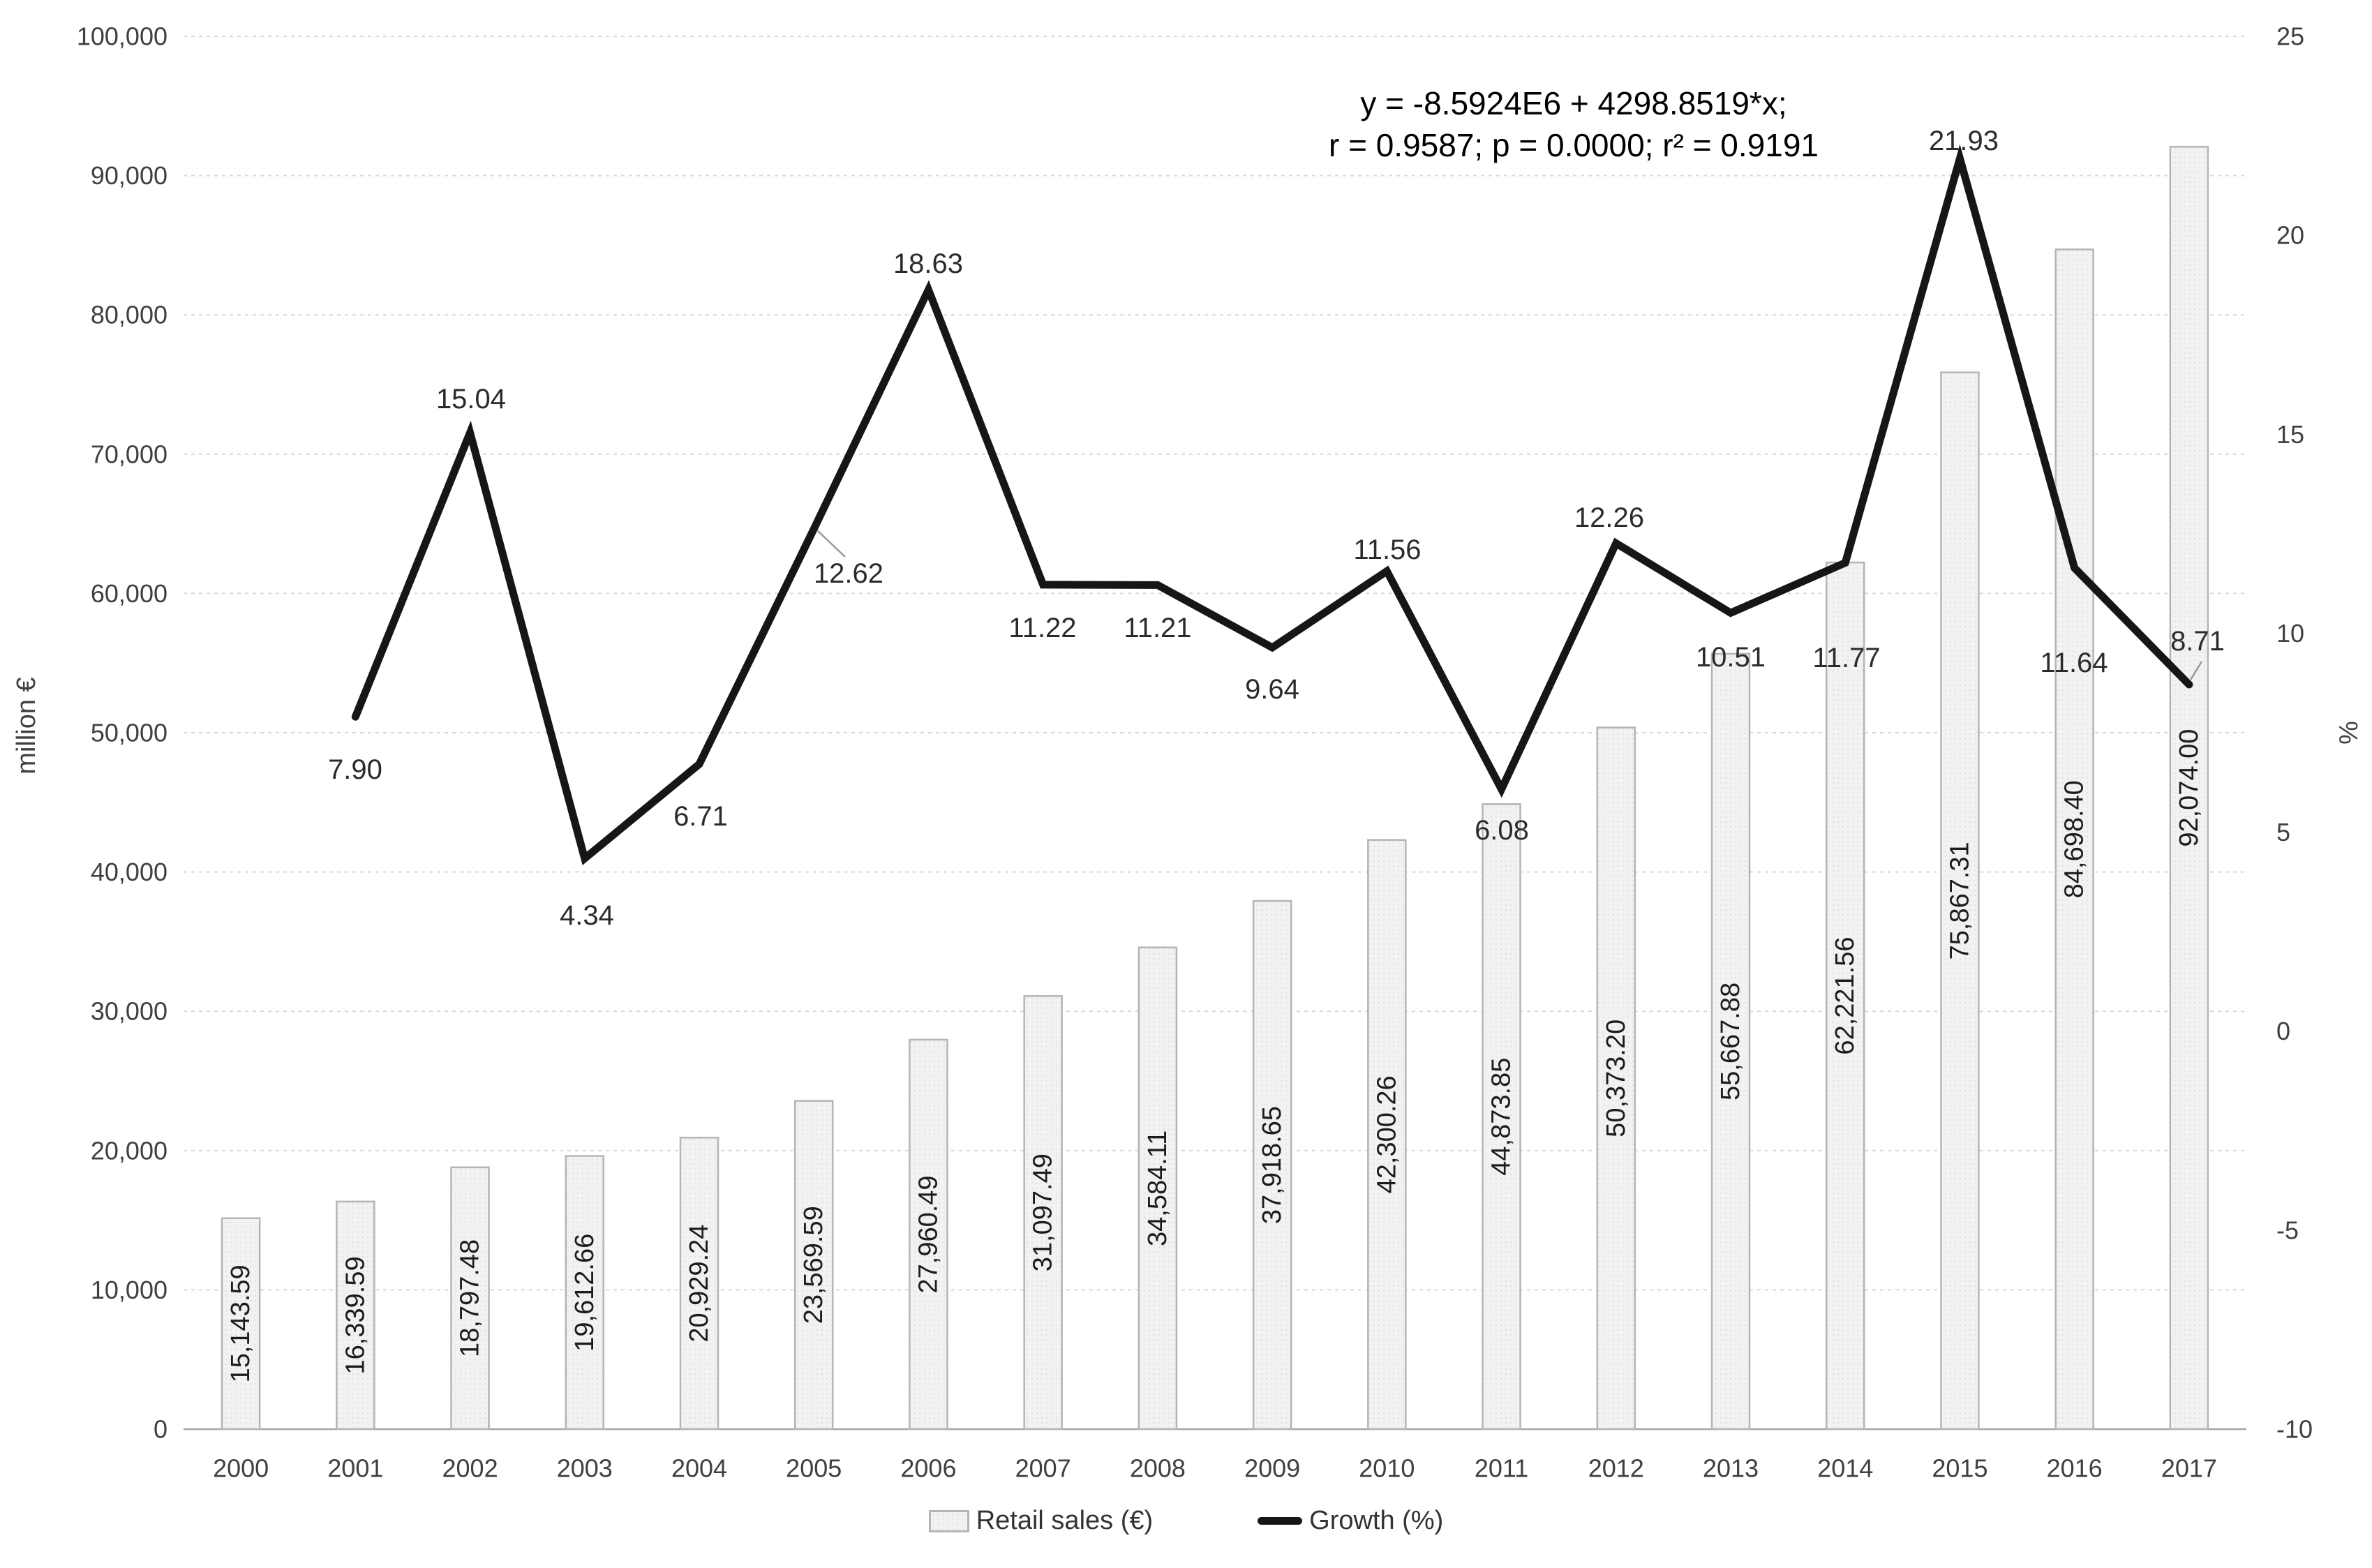 The height and width of the screenshot is (1568, 2372). I want to click on growth-value-label: 21.93, so click(1964, 141).